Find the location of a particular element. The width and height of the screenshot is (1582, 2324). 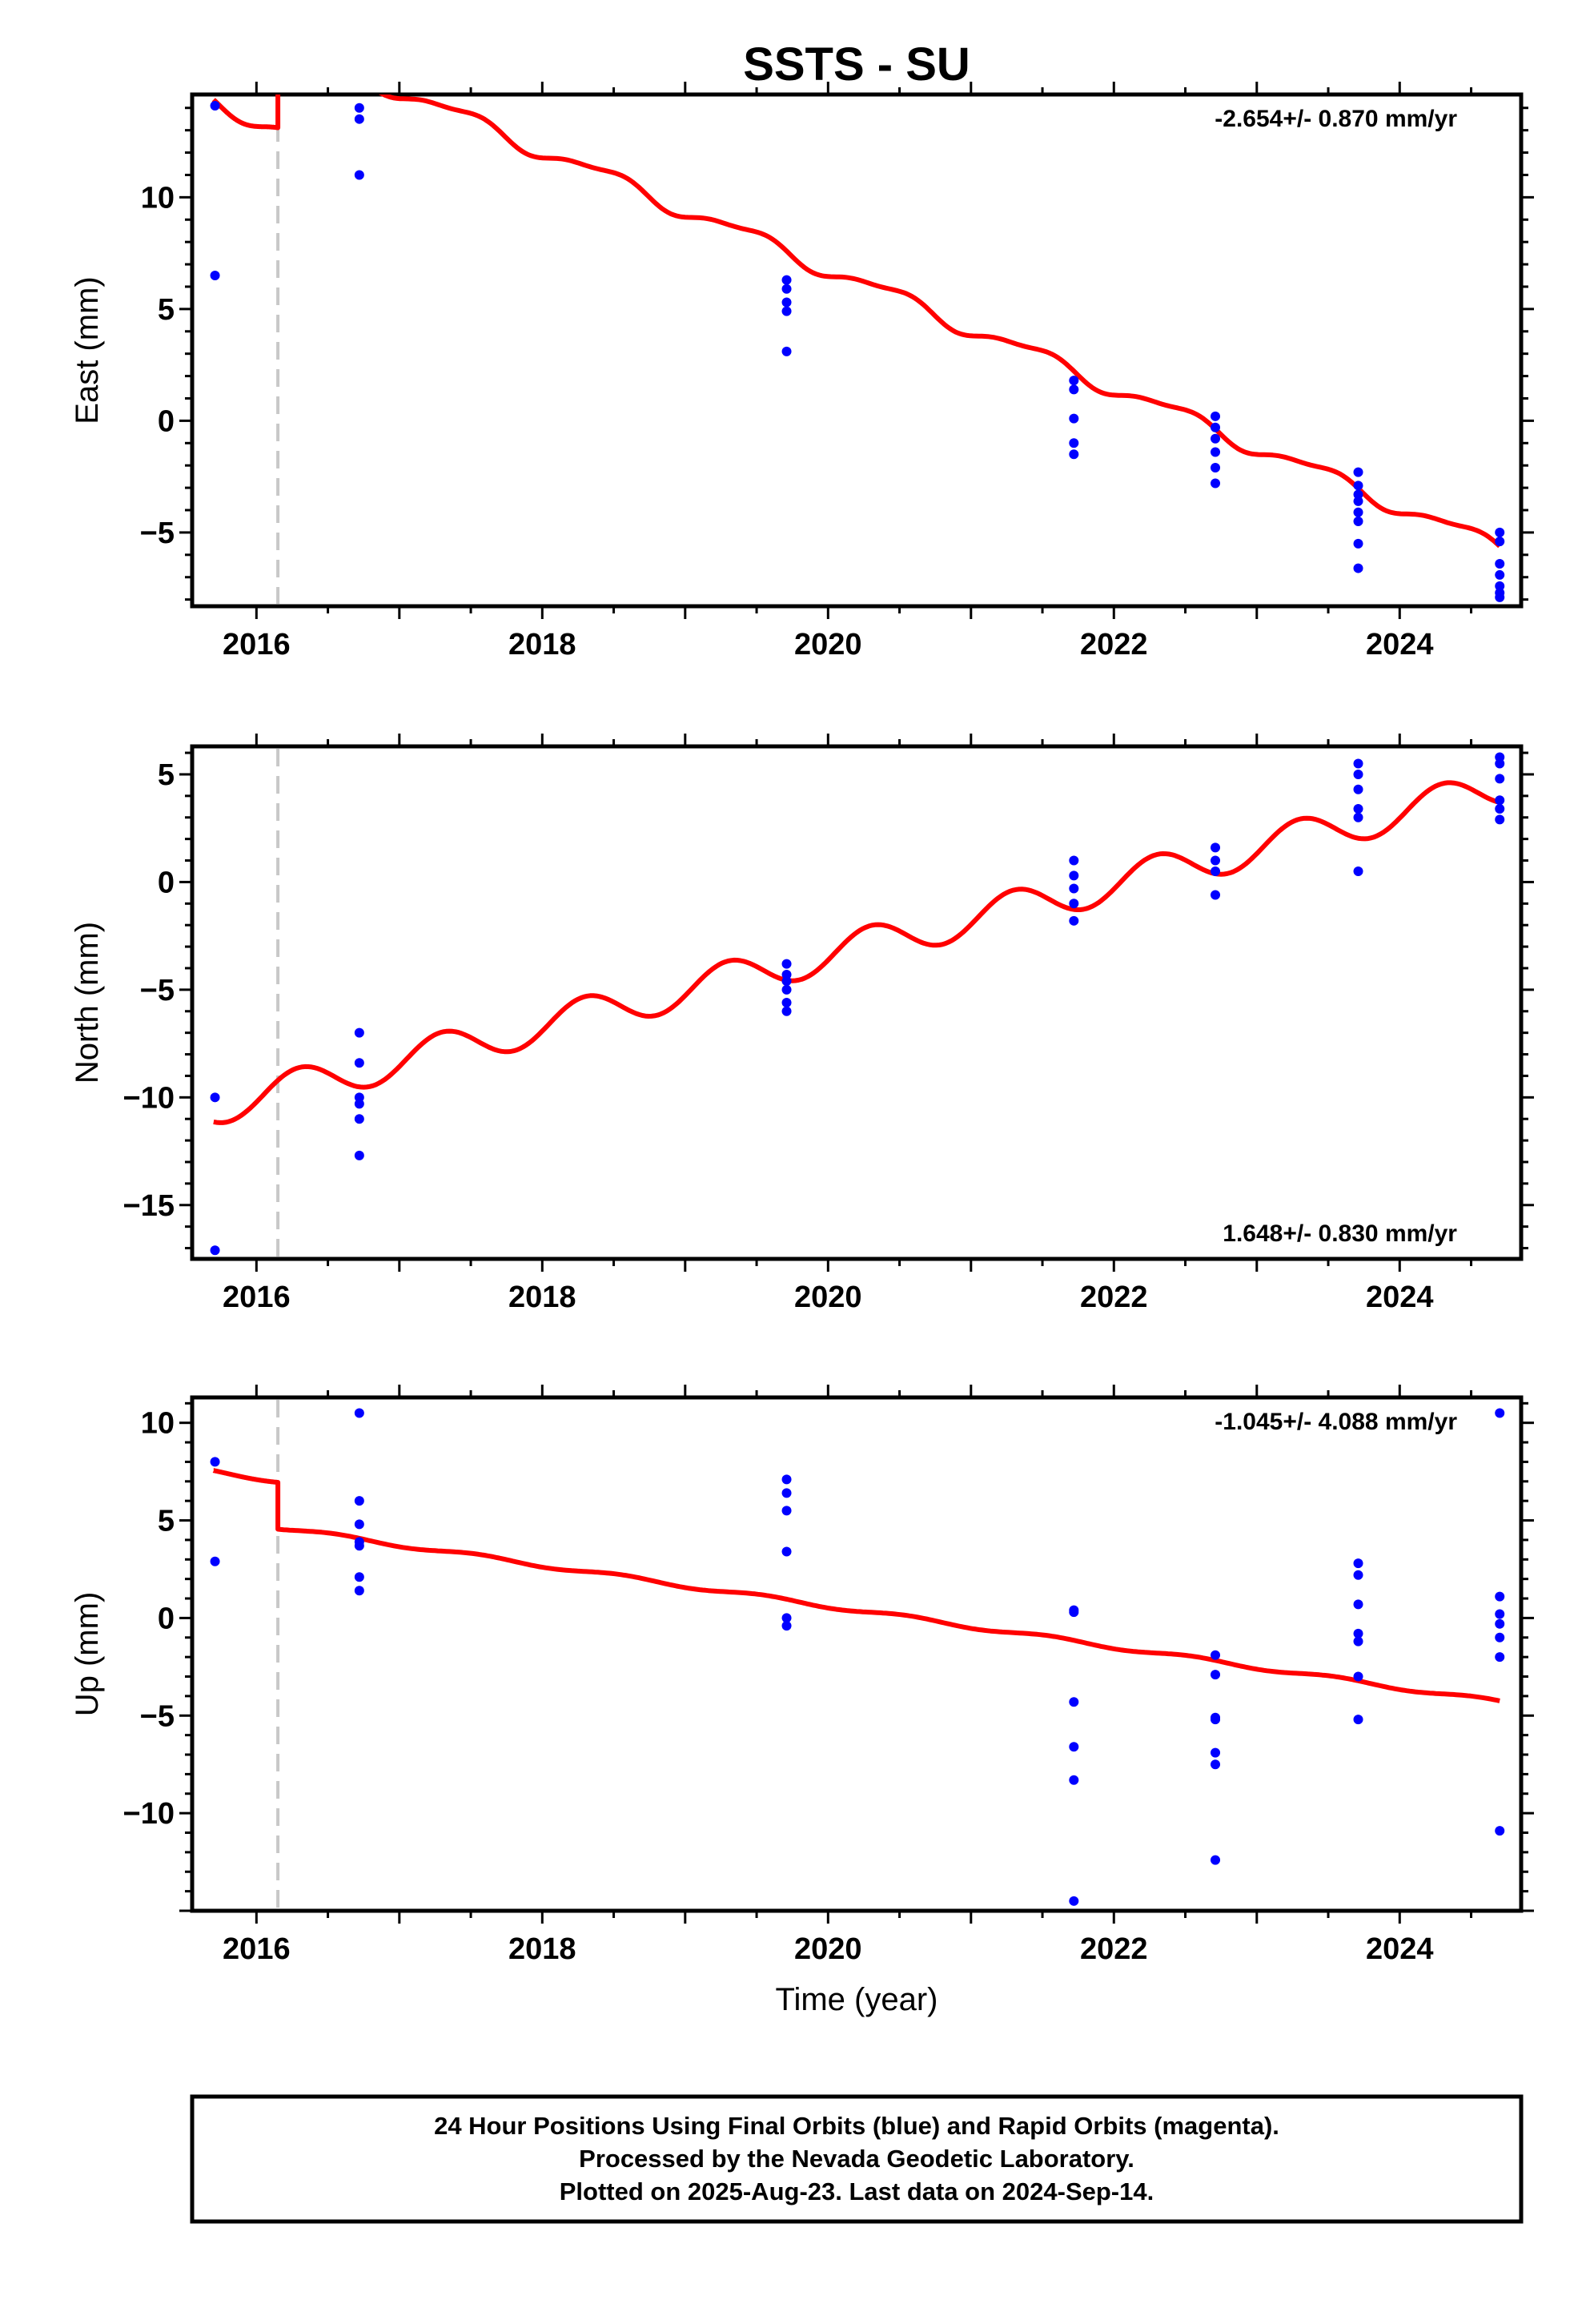

model-curve-north is located at coordinates (857, 952).